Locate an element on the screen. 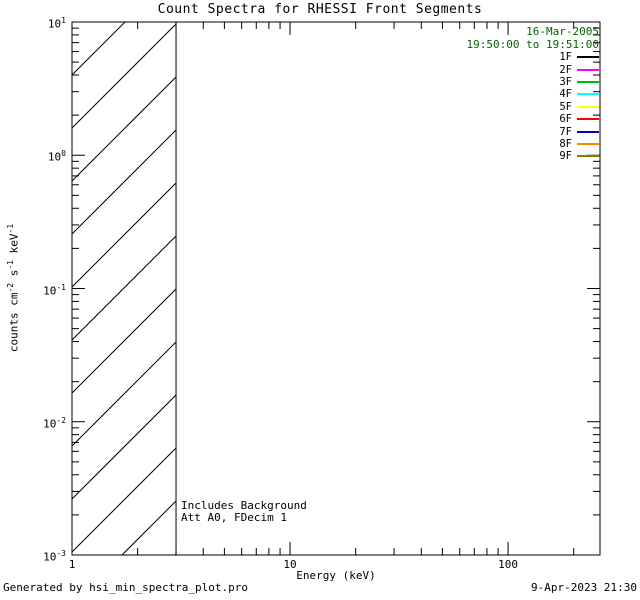 The height and width of the screenshot is (600, 640). hatch-region is located at coordinates (124, 288).